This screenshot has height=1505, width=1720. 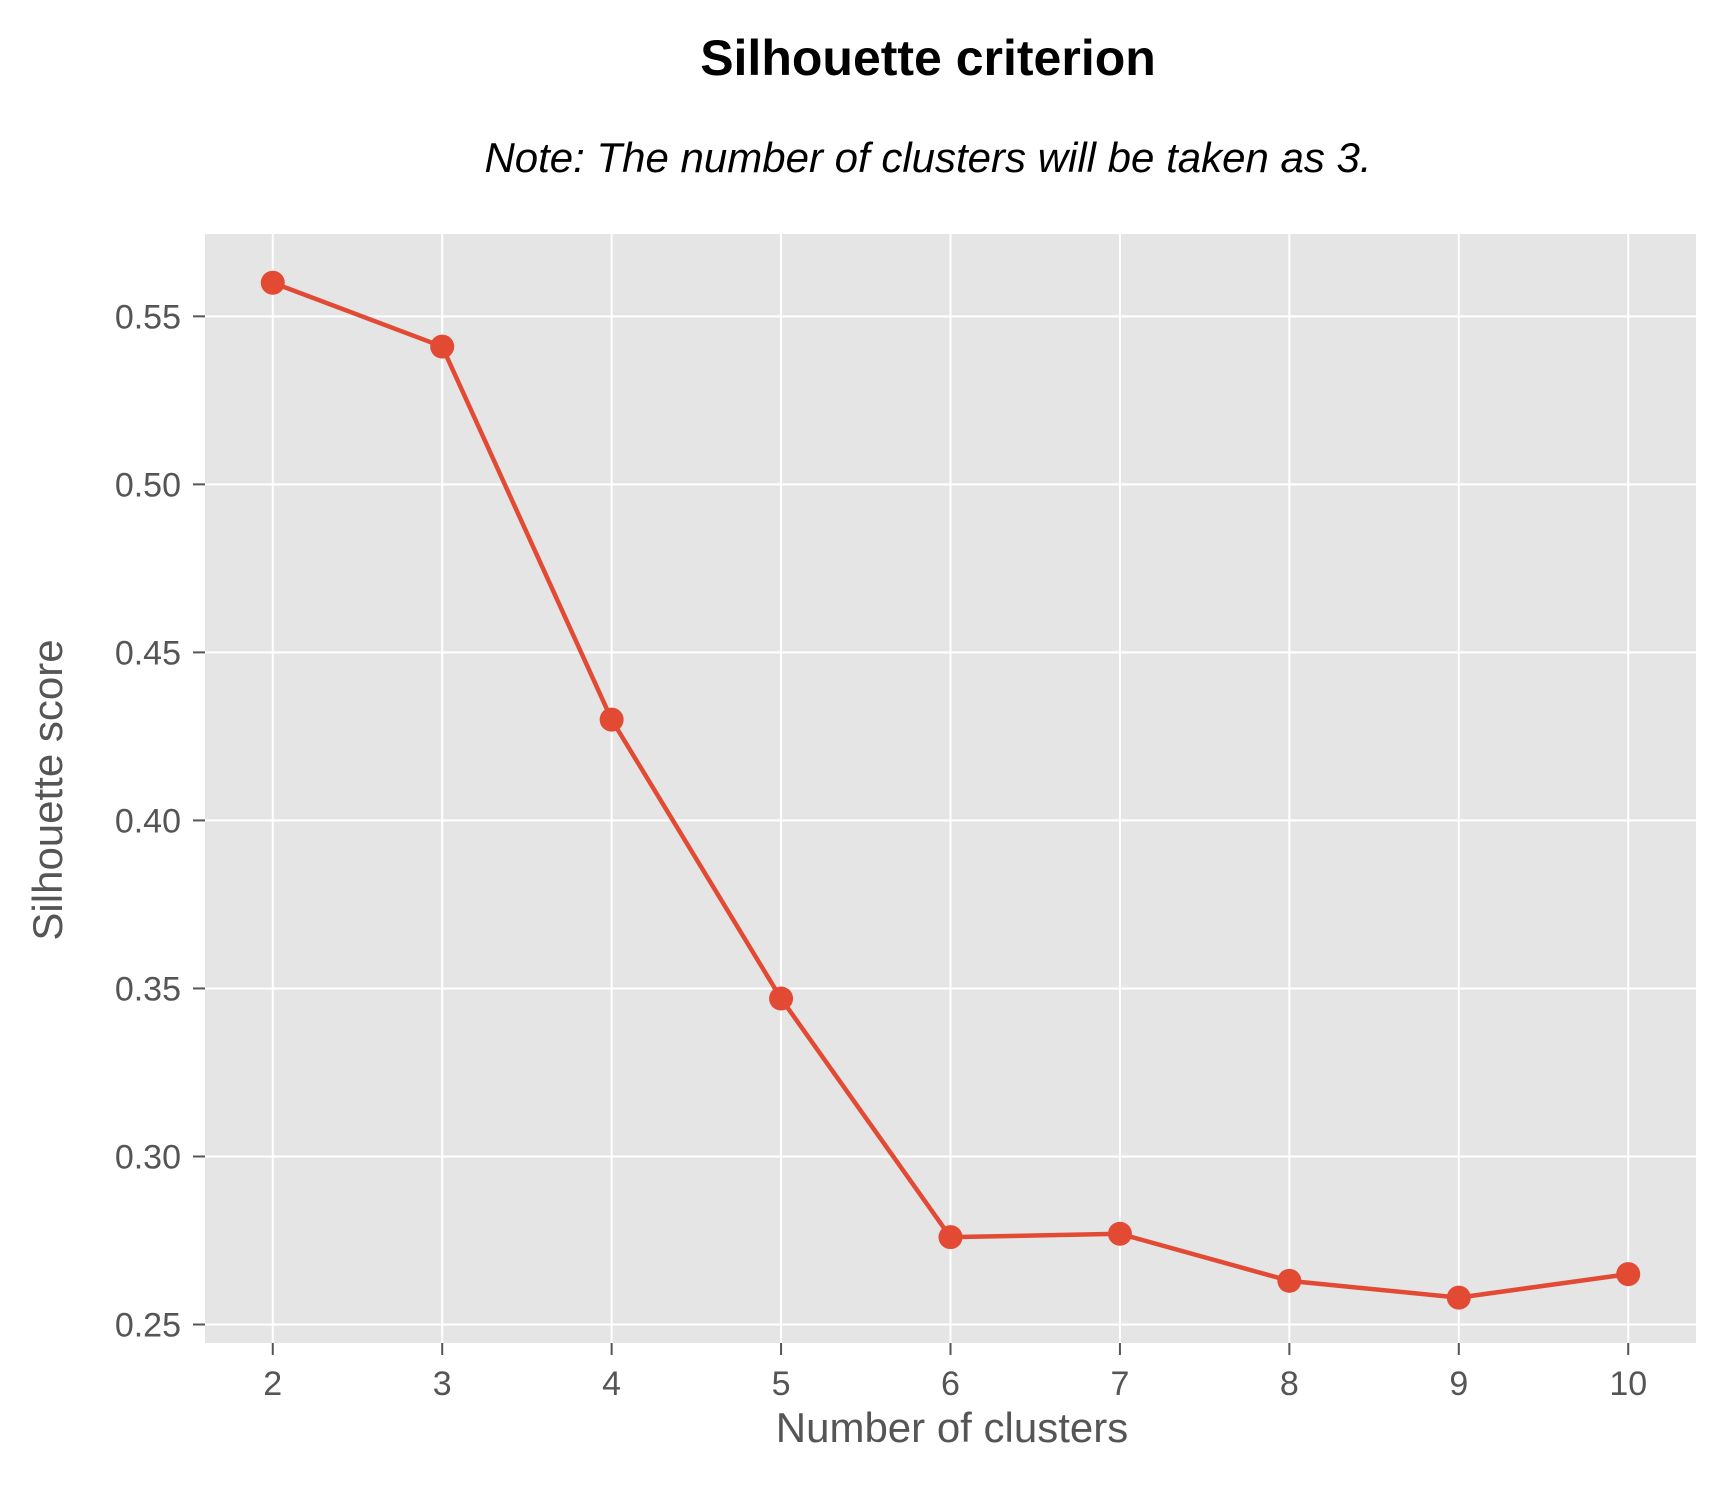 I want to click on y-axis-label: Silhouette score, so click(x=47, y=789).